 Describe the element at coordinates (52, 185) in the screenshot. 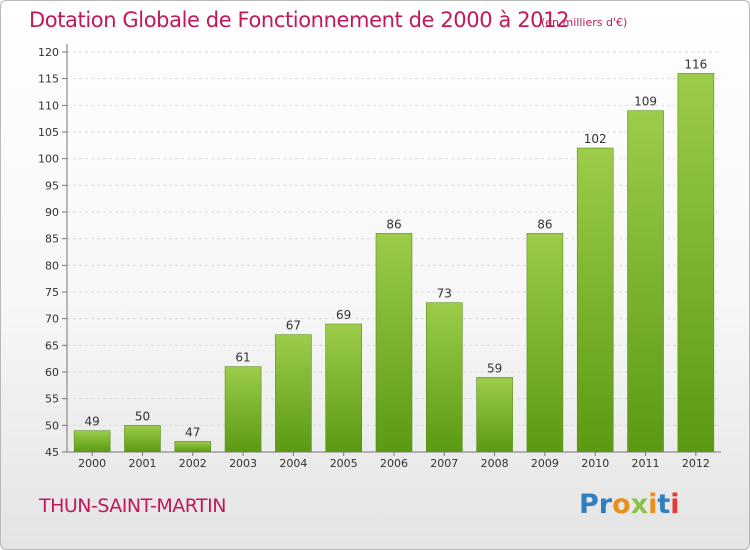

I see `y-tick-label: 95` at that location.